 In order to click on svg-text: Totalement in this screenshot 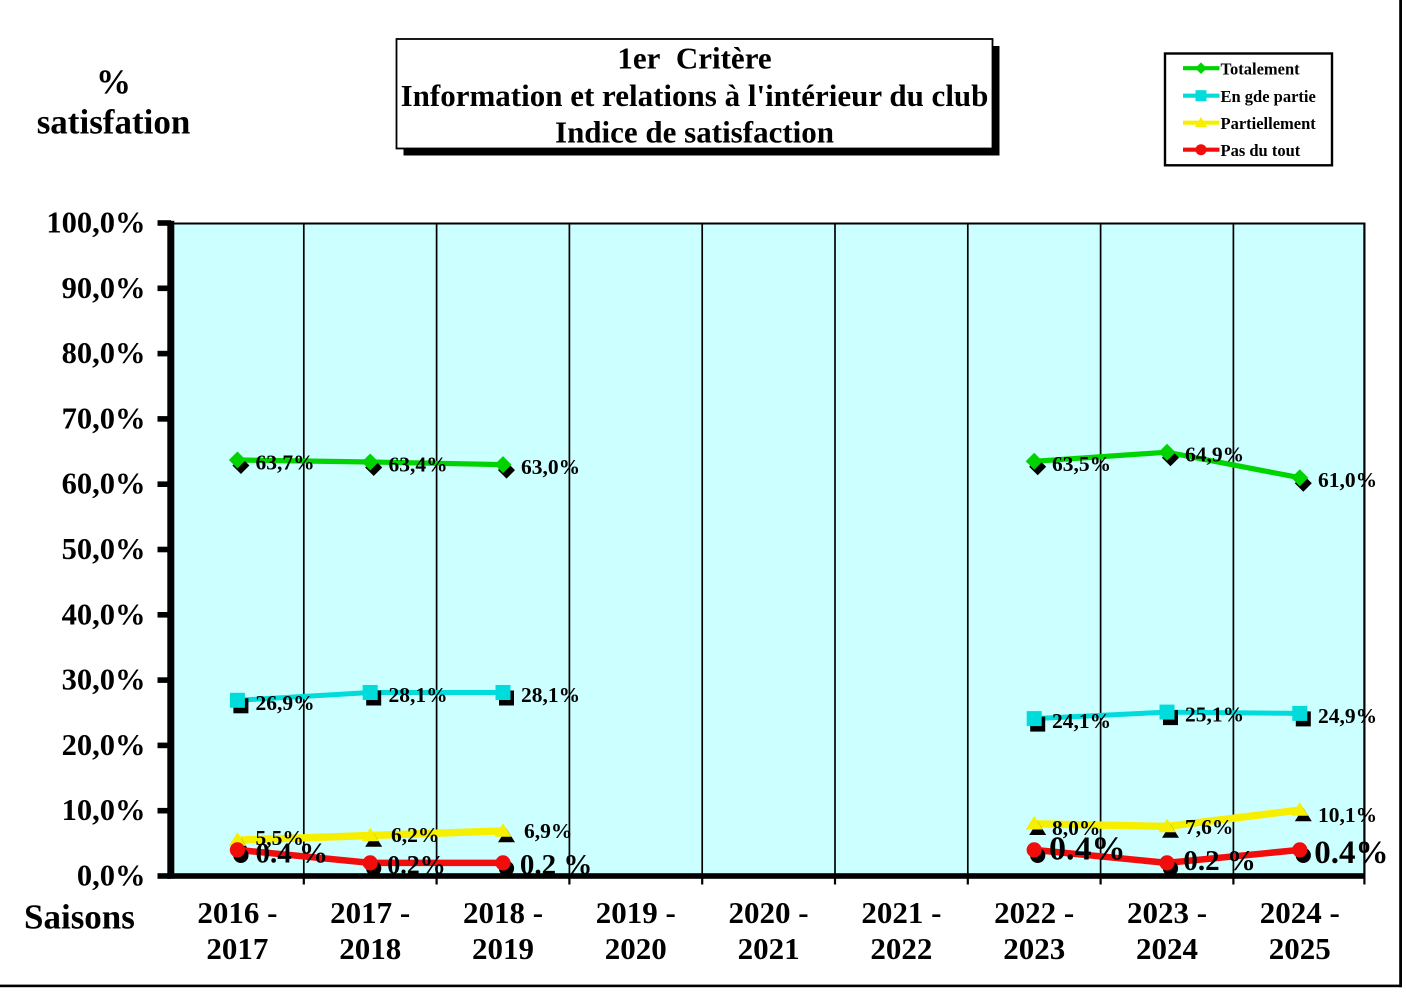, I will do `click(1261, 69)`.